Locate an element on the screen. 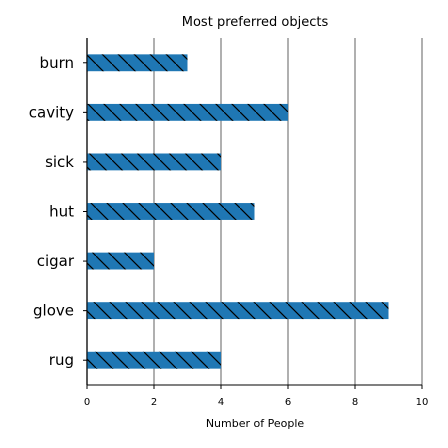 The height and width of the screenshot is (448, 448). bar-hatch-burn is located at coordinates (137, 63).